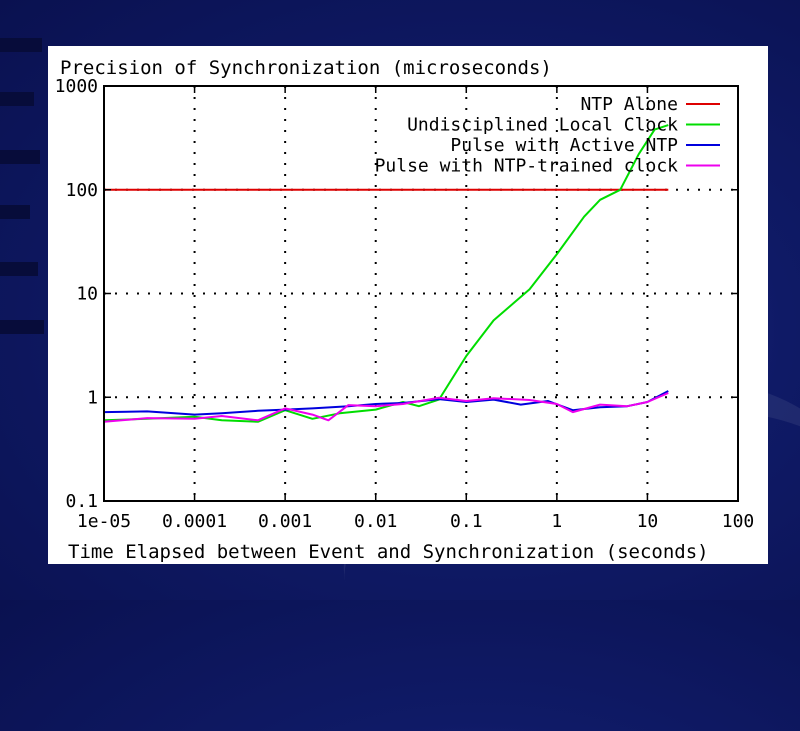  What do you see at coordinates (648, 521) in the screenshot?
I see `x-tick-label: 10` at bounding box center [648, 521].